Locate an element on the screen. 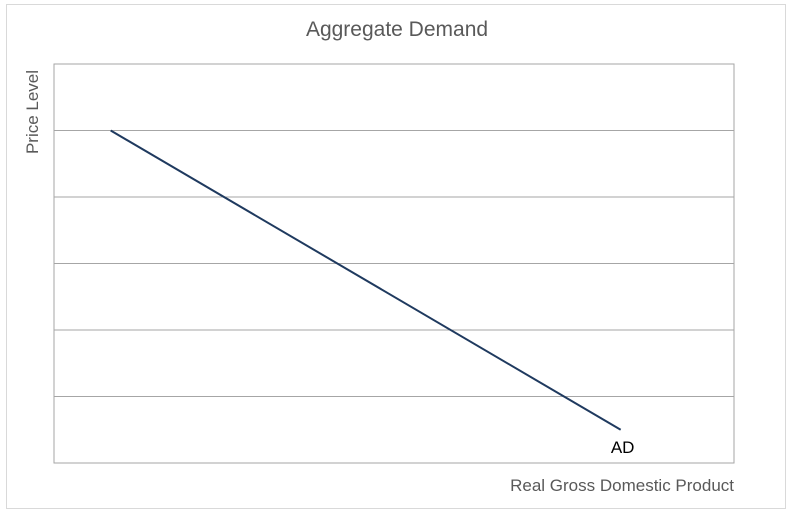 This screenshot has height=515, width=794. chart-title: Aggregate Demand is located at coordinates (397, 29).